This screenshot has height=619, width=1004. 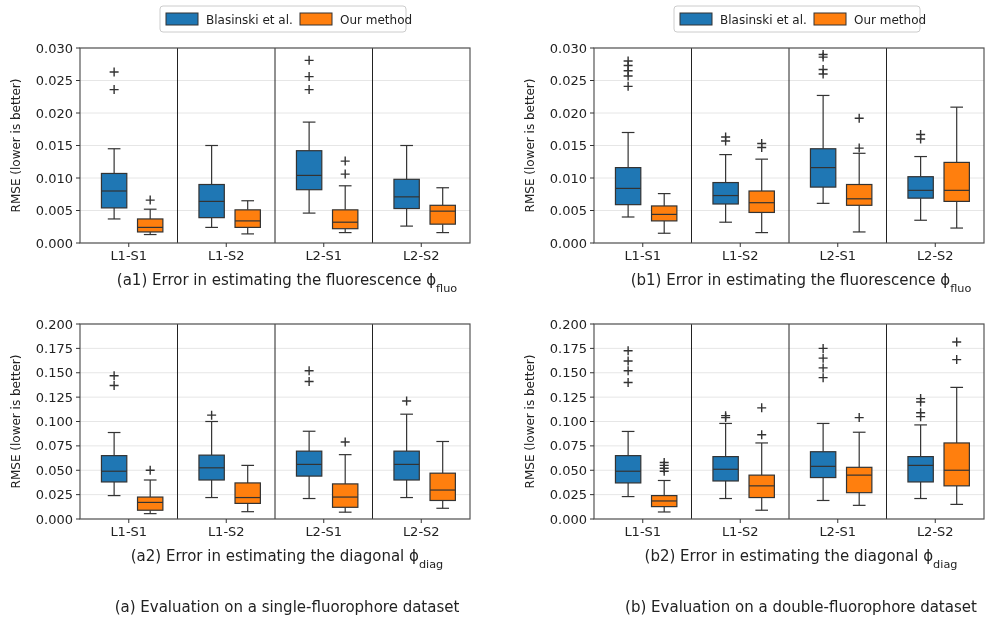 I want to click on text: (b) Evaluation on a double-fluorophore dataset, so click(x=801, y=607).